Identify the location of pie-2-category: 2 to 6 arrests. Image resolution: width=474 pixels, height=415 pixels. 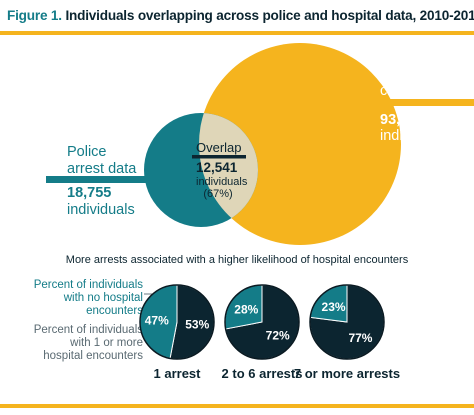
(262, 373).